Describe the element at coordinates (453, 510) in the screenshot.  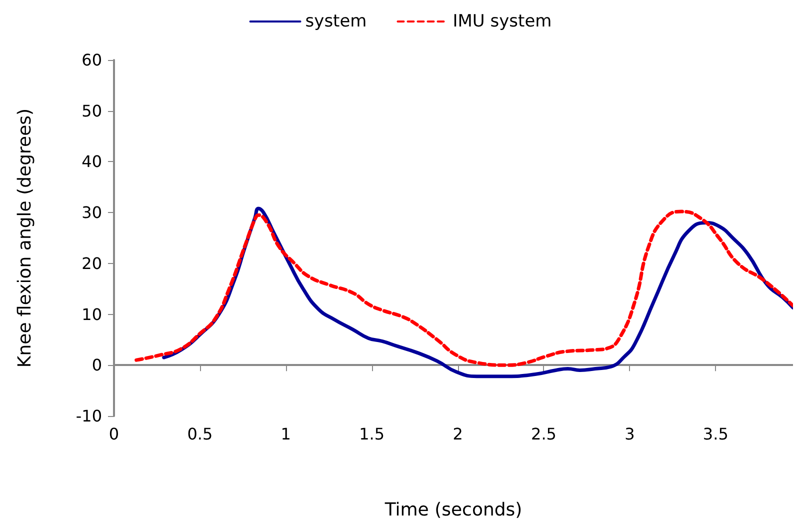
I see `x-axis-title: Time (seconds)` at that location.